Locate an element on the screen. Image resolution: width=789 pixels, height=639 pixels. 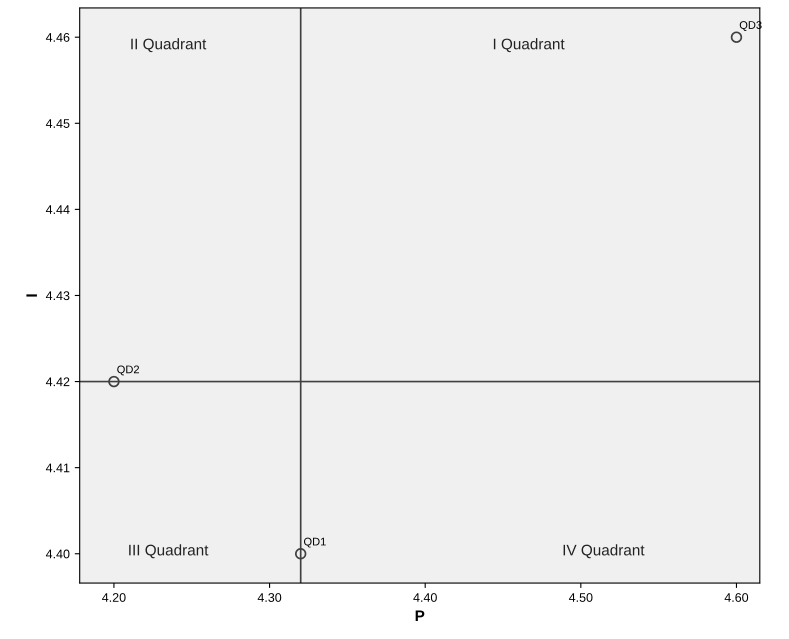
annotation: I Quadrant is located at coordinates (529, 45).